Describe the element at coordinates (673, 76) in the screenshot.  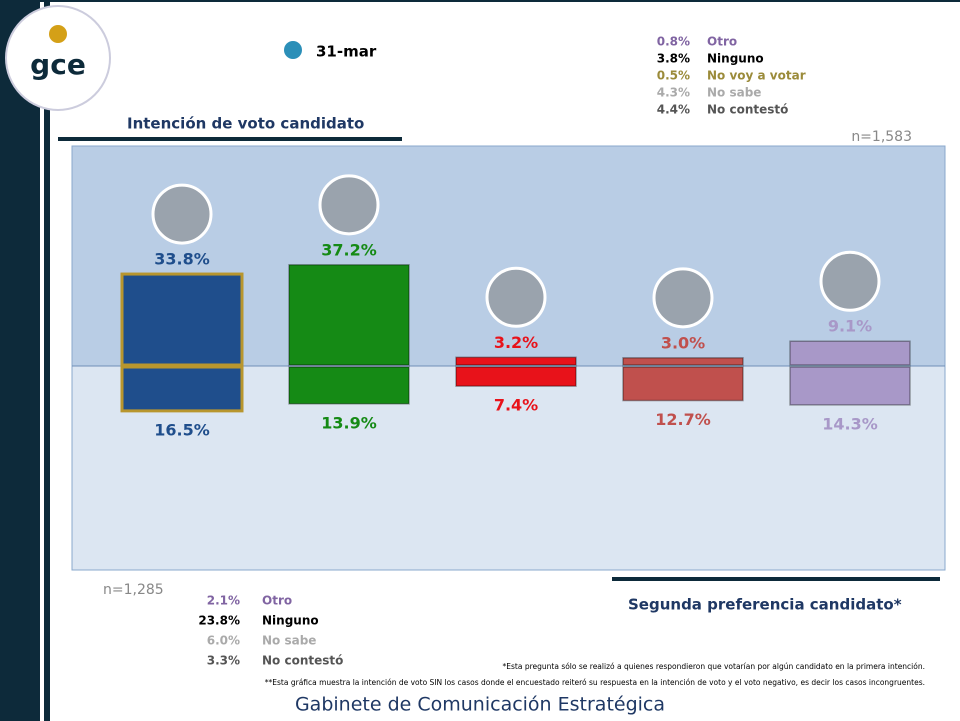
I see `other-value: 0.5%` at that location.